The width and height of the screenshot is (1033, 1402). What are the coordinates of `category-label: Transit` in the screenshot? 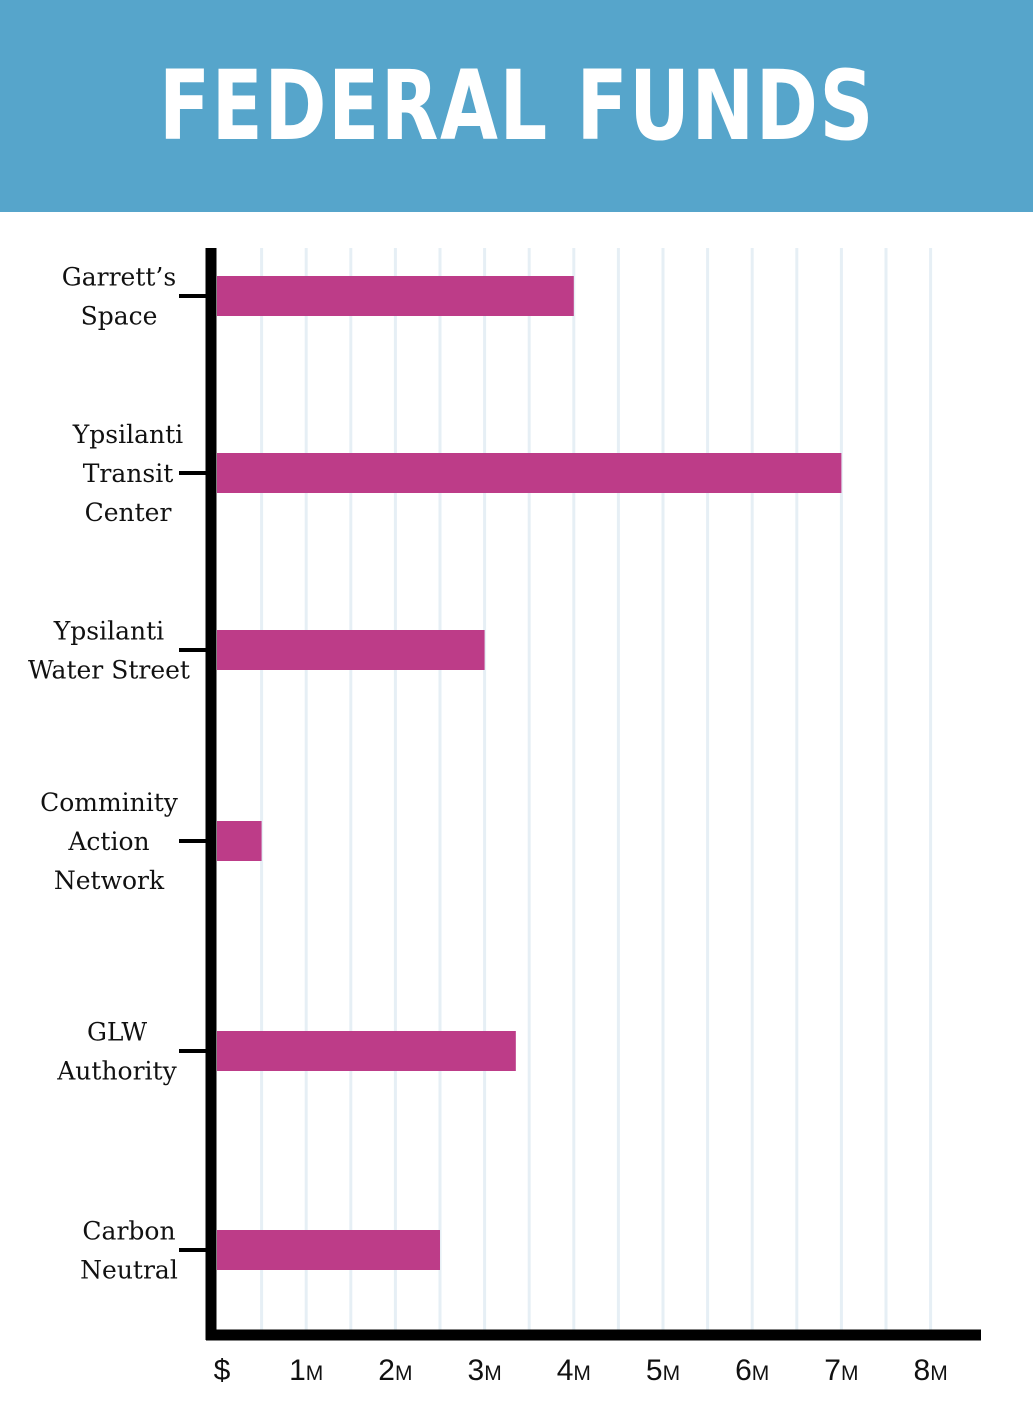 It's located at (128, 473).